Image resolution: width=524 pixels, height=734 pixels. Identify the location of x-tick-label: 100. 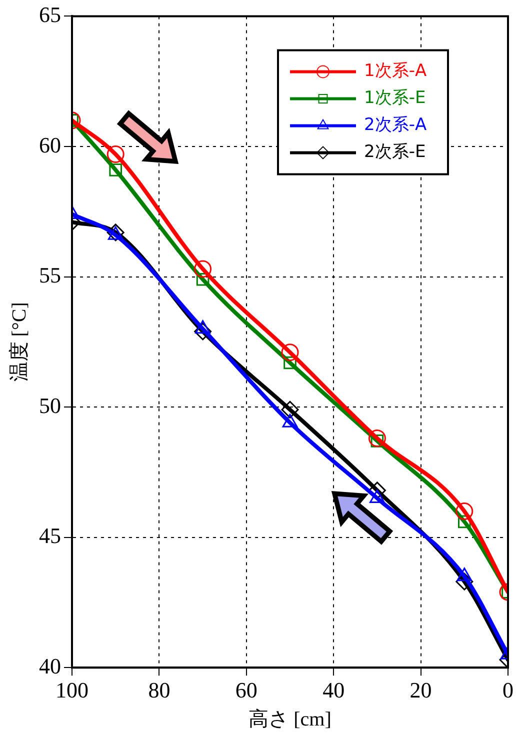
(72, 690).